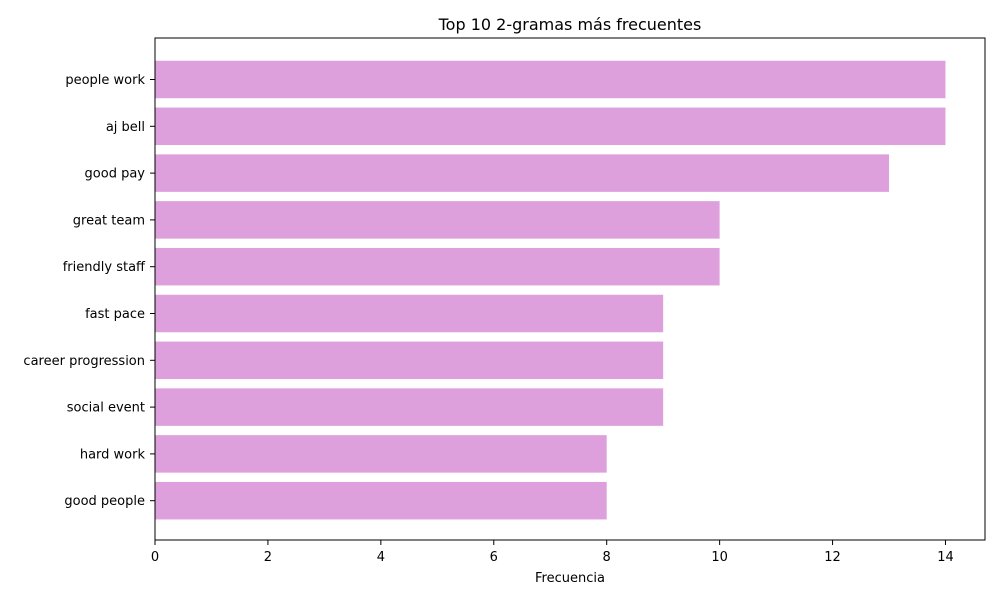  I want to click on x-tick-label: 14, so click(945, 557).